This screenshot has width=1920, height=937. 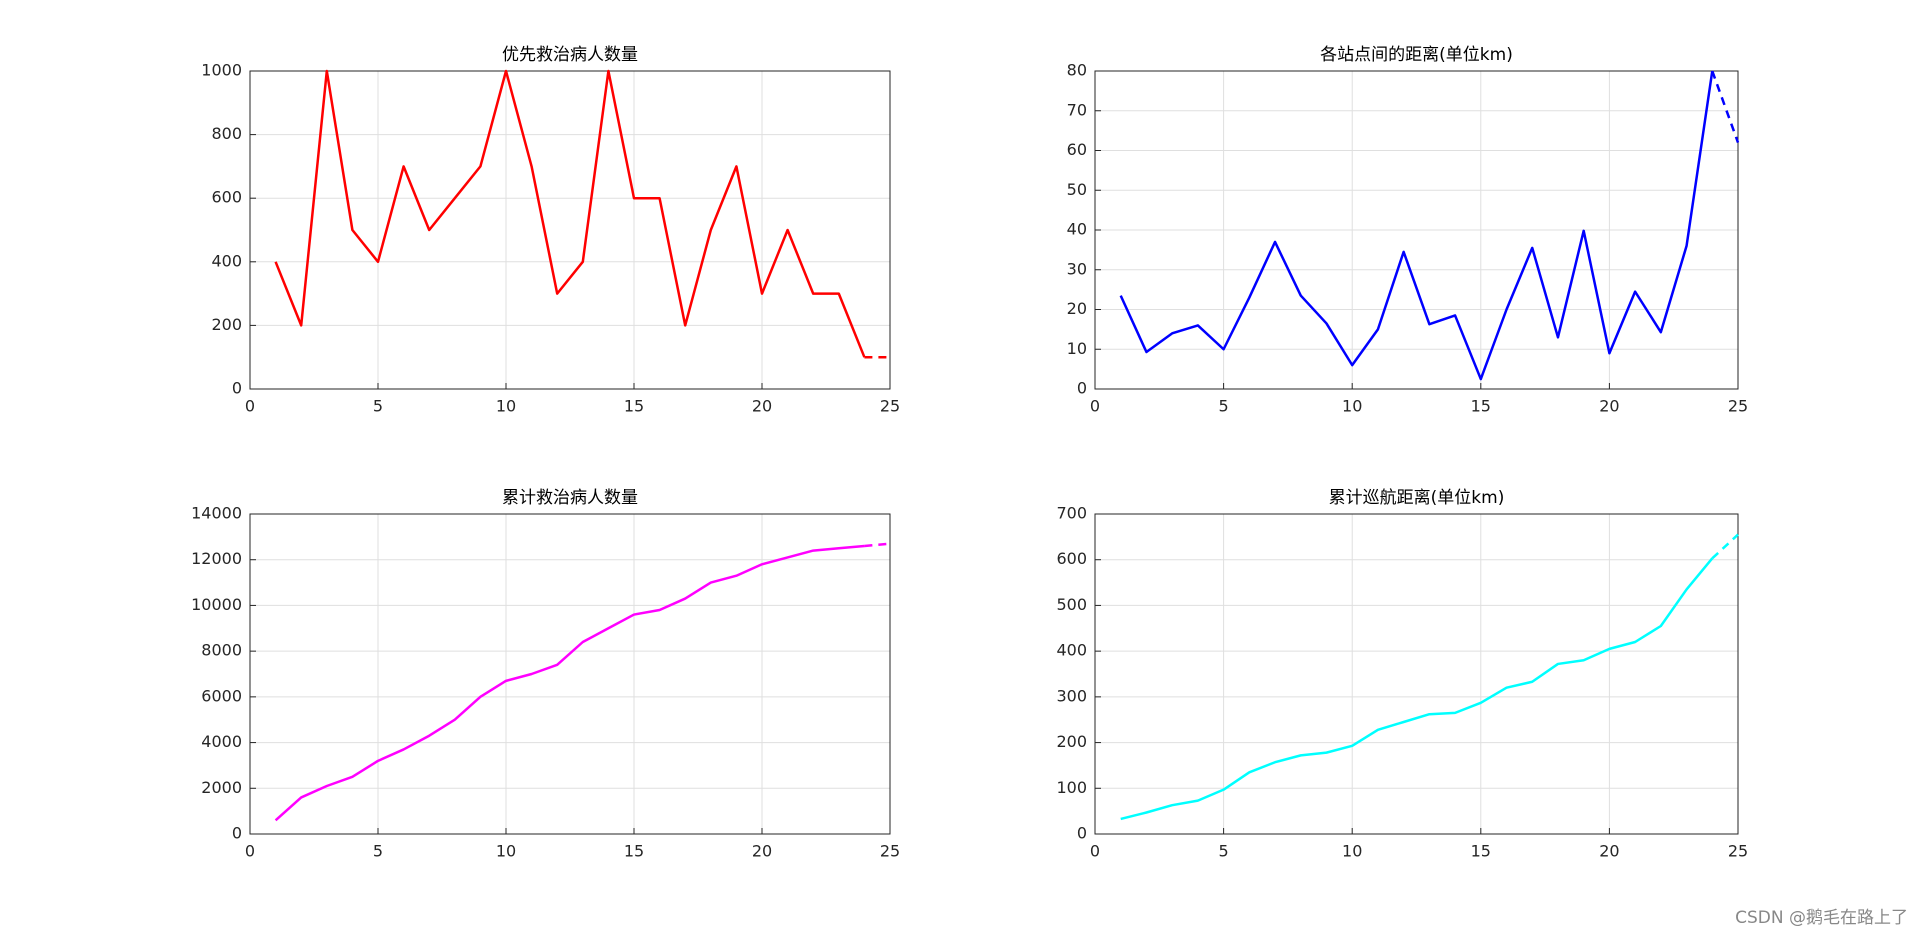 I want to click on y-tick-label: 300, so click(x=1071, y=695).